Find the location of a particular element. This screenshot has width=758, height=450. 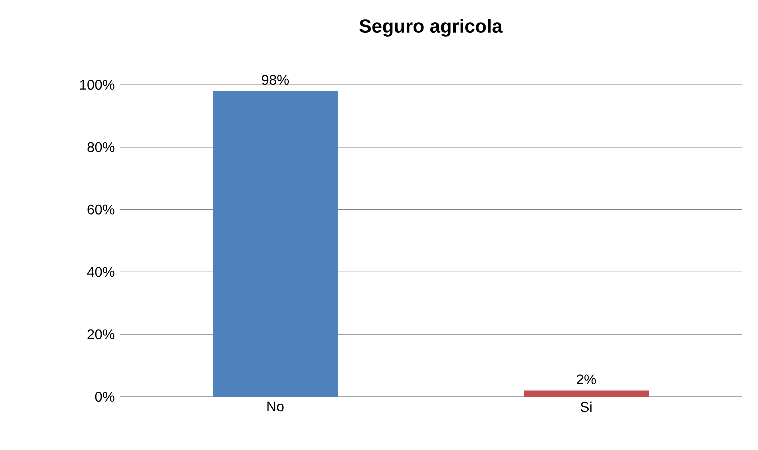

data-label: 2% is located at coordinates (586, 379).